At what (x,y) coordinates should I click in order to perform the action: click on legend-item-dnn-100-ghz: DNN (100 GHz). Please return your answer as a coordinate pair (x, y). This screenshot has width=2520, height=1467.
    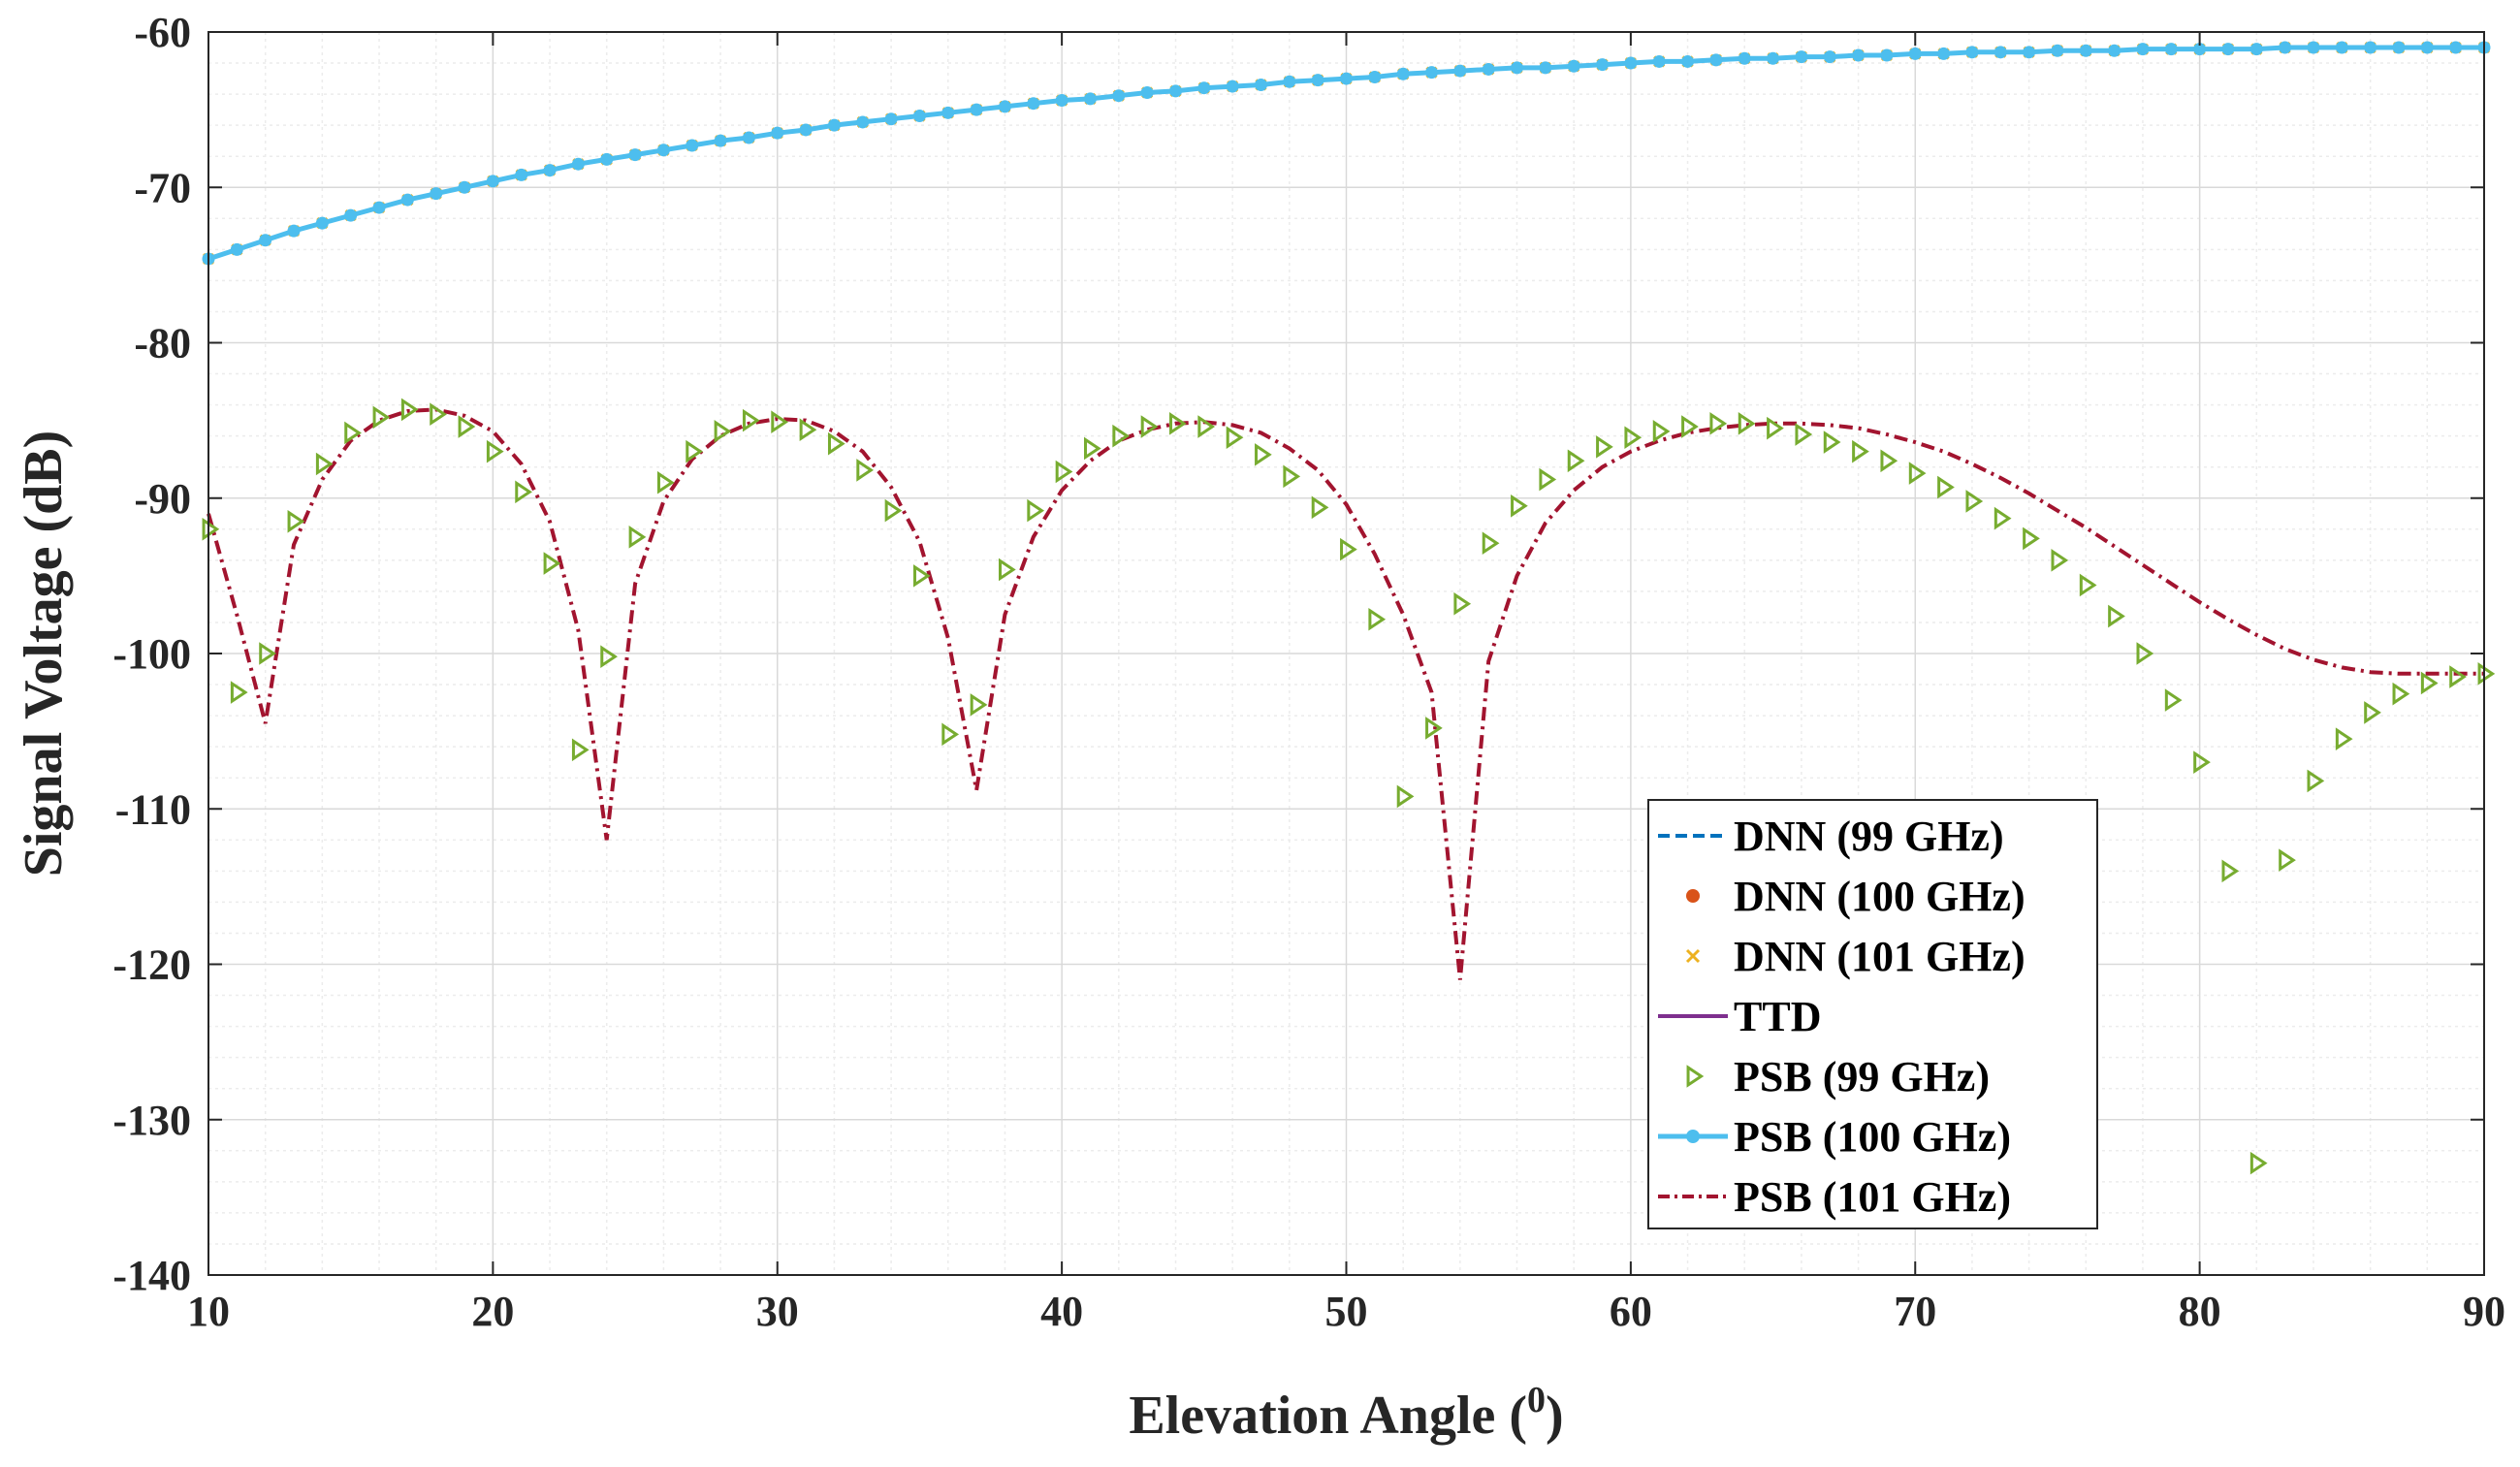
    Looking at the image, I should click on (1856, 897).